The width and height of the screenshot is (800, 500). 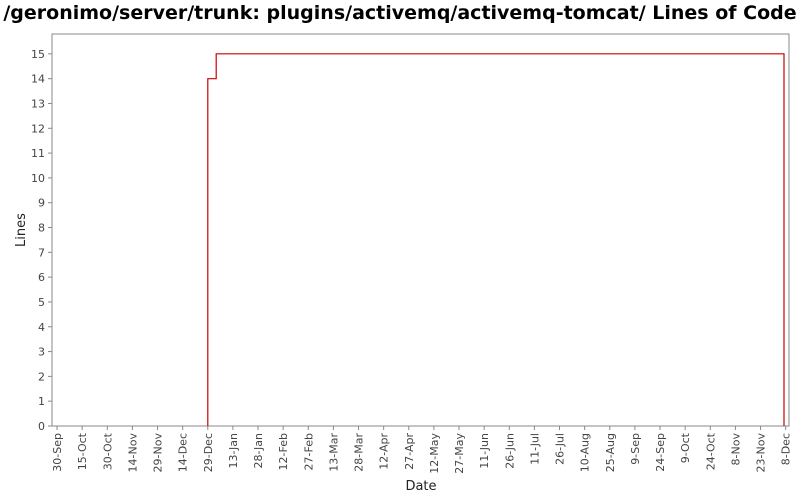 What do you see at coordinates (509, 451) in the screenshot?
I see `x-tick-label: 26-Jun` at bounding box center [509, 451].